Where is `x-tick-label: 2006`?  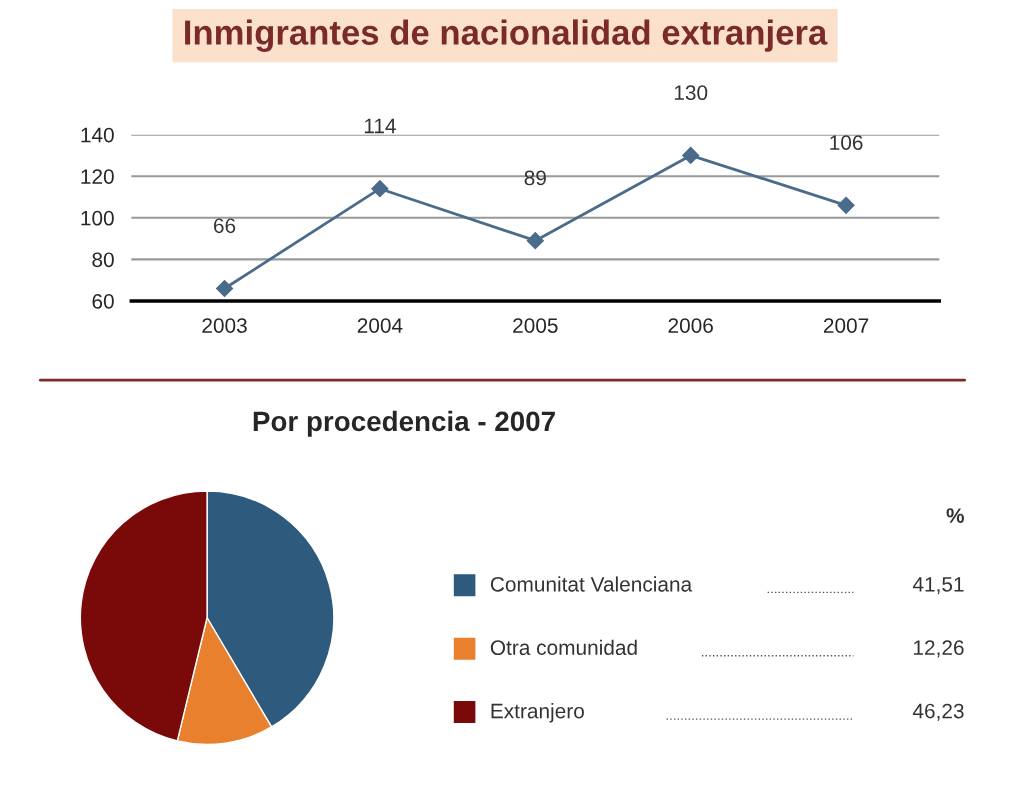 x-tick-label: 2006 is located at coordinates (690, 325).